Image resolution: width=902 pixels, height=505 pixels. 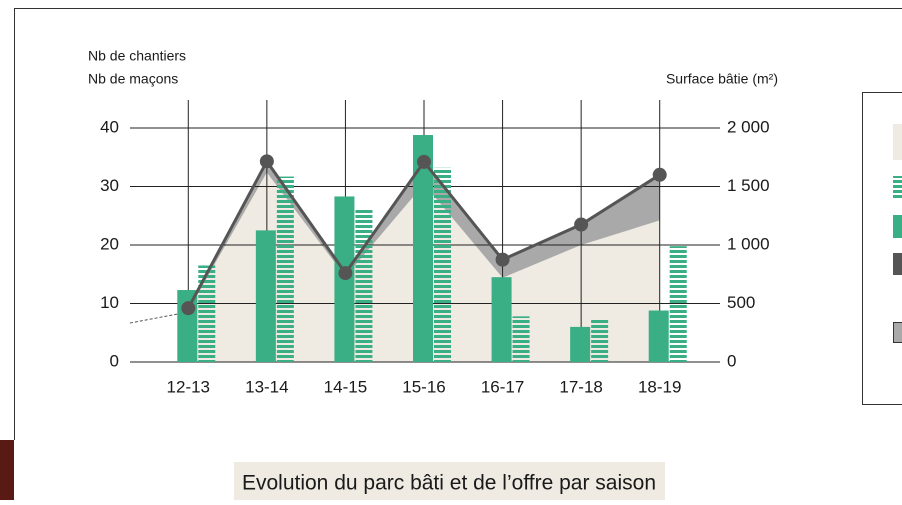 I want to click on y2-axis-label: Surface bâtie (m²), so click(x=722, y=79).